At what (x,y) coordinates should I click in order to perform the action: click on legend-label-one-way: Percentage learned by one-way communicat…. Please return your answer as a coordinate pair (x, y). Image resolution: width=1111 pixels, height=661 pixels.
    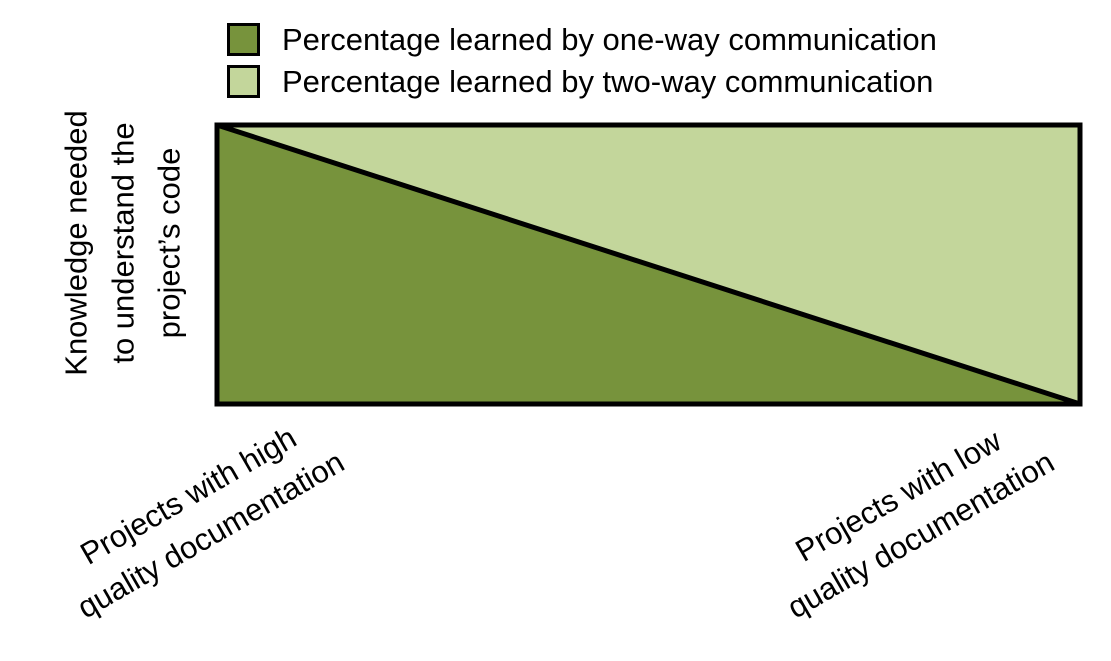
    Looking at the image, I should click on (609, 39).